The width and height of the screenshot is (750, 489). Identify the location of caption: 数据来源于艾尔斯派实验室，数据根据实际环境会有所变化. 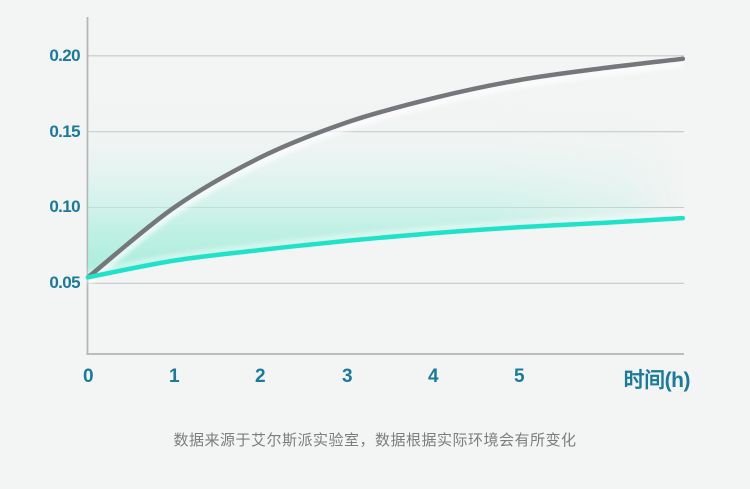
(375, 440).